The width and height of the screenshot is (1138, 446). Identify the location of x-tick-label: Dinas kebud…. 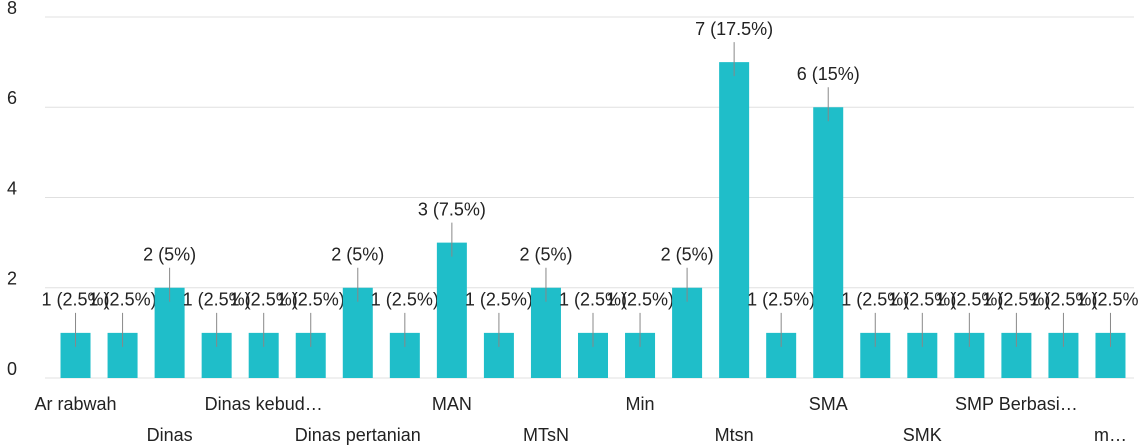
(264, 404).